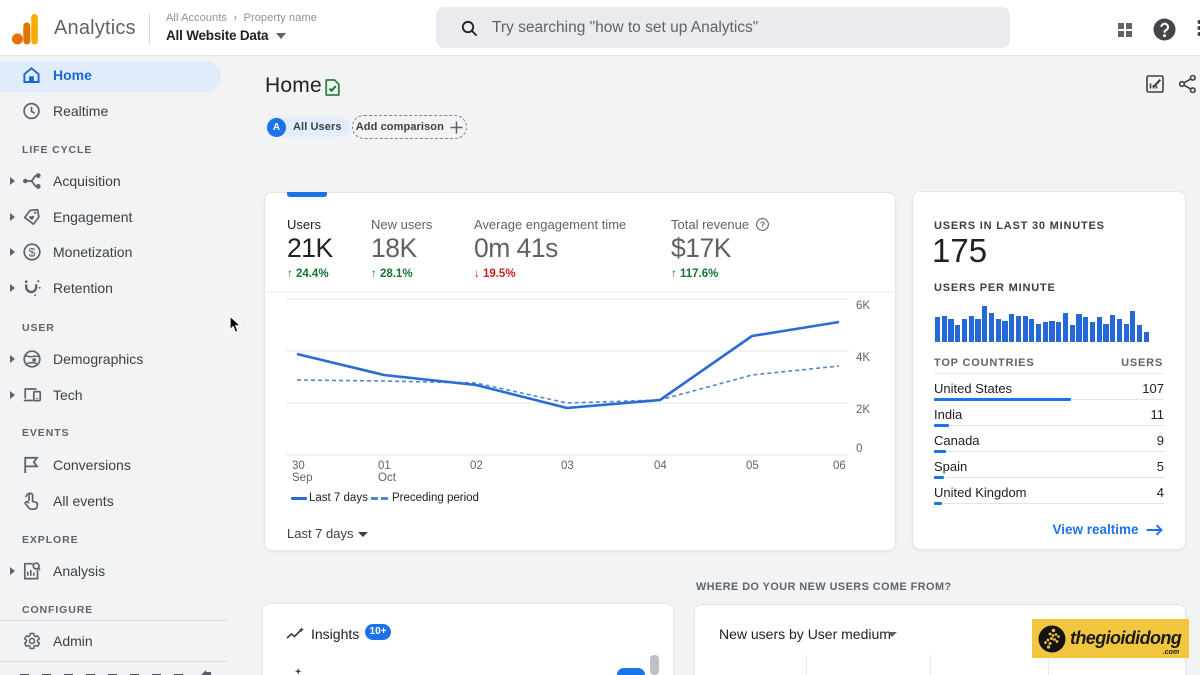 Image resolution: width=1200 pixels, height=675 pixels. I want to click on svg-text: 01, so click(384, 466).